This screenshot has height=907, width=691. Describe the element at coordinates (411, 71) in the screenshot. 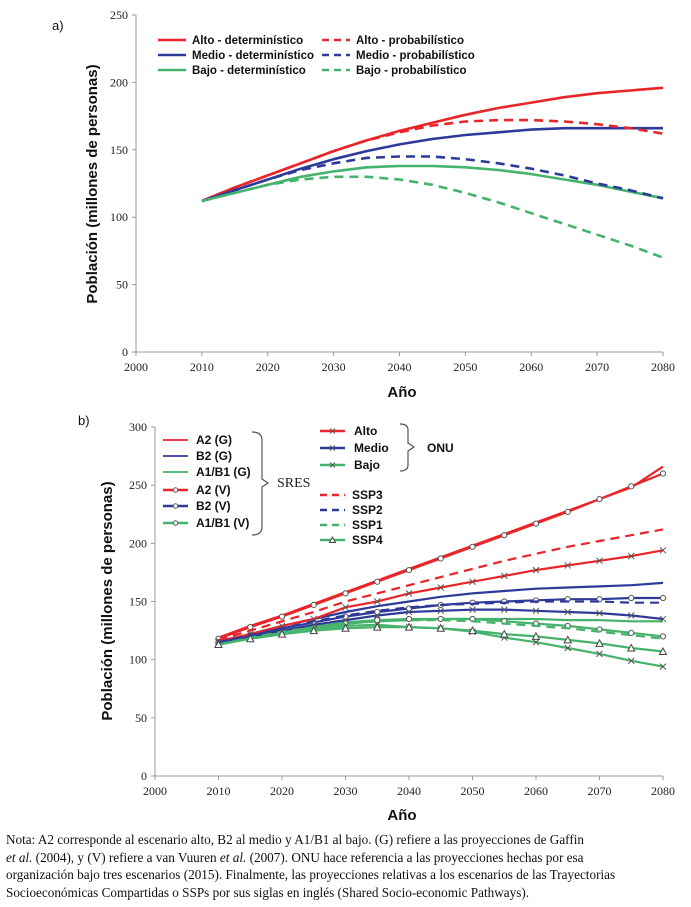

I see `legend-label: Bajo - probabilístico` at that location.